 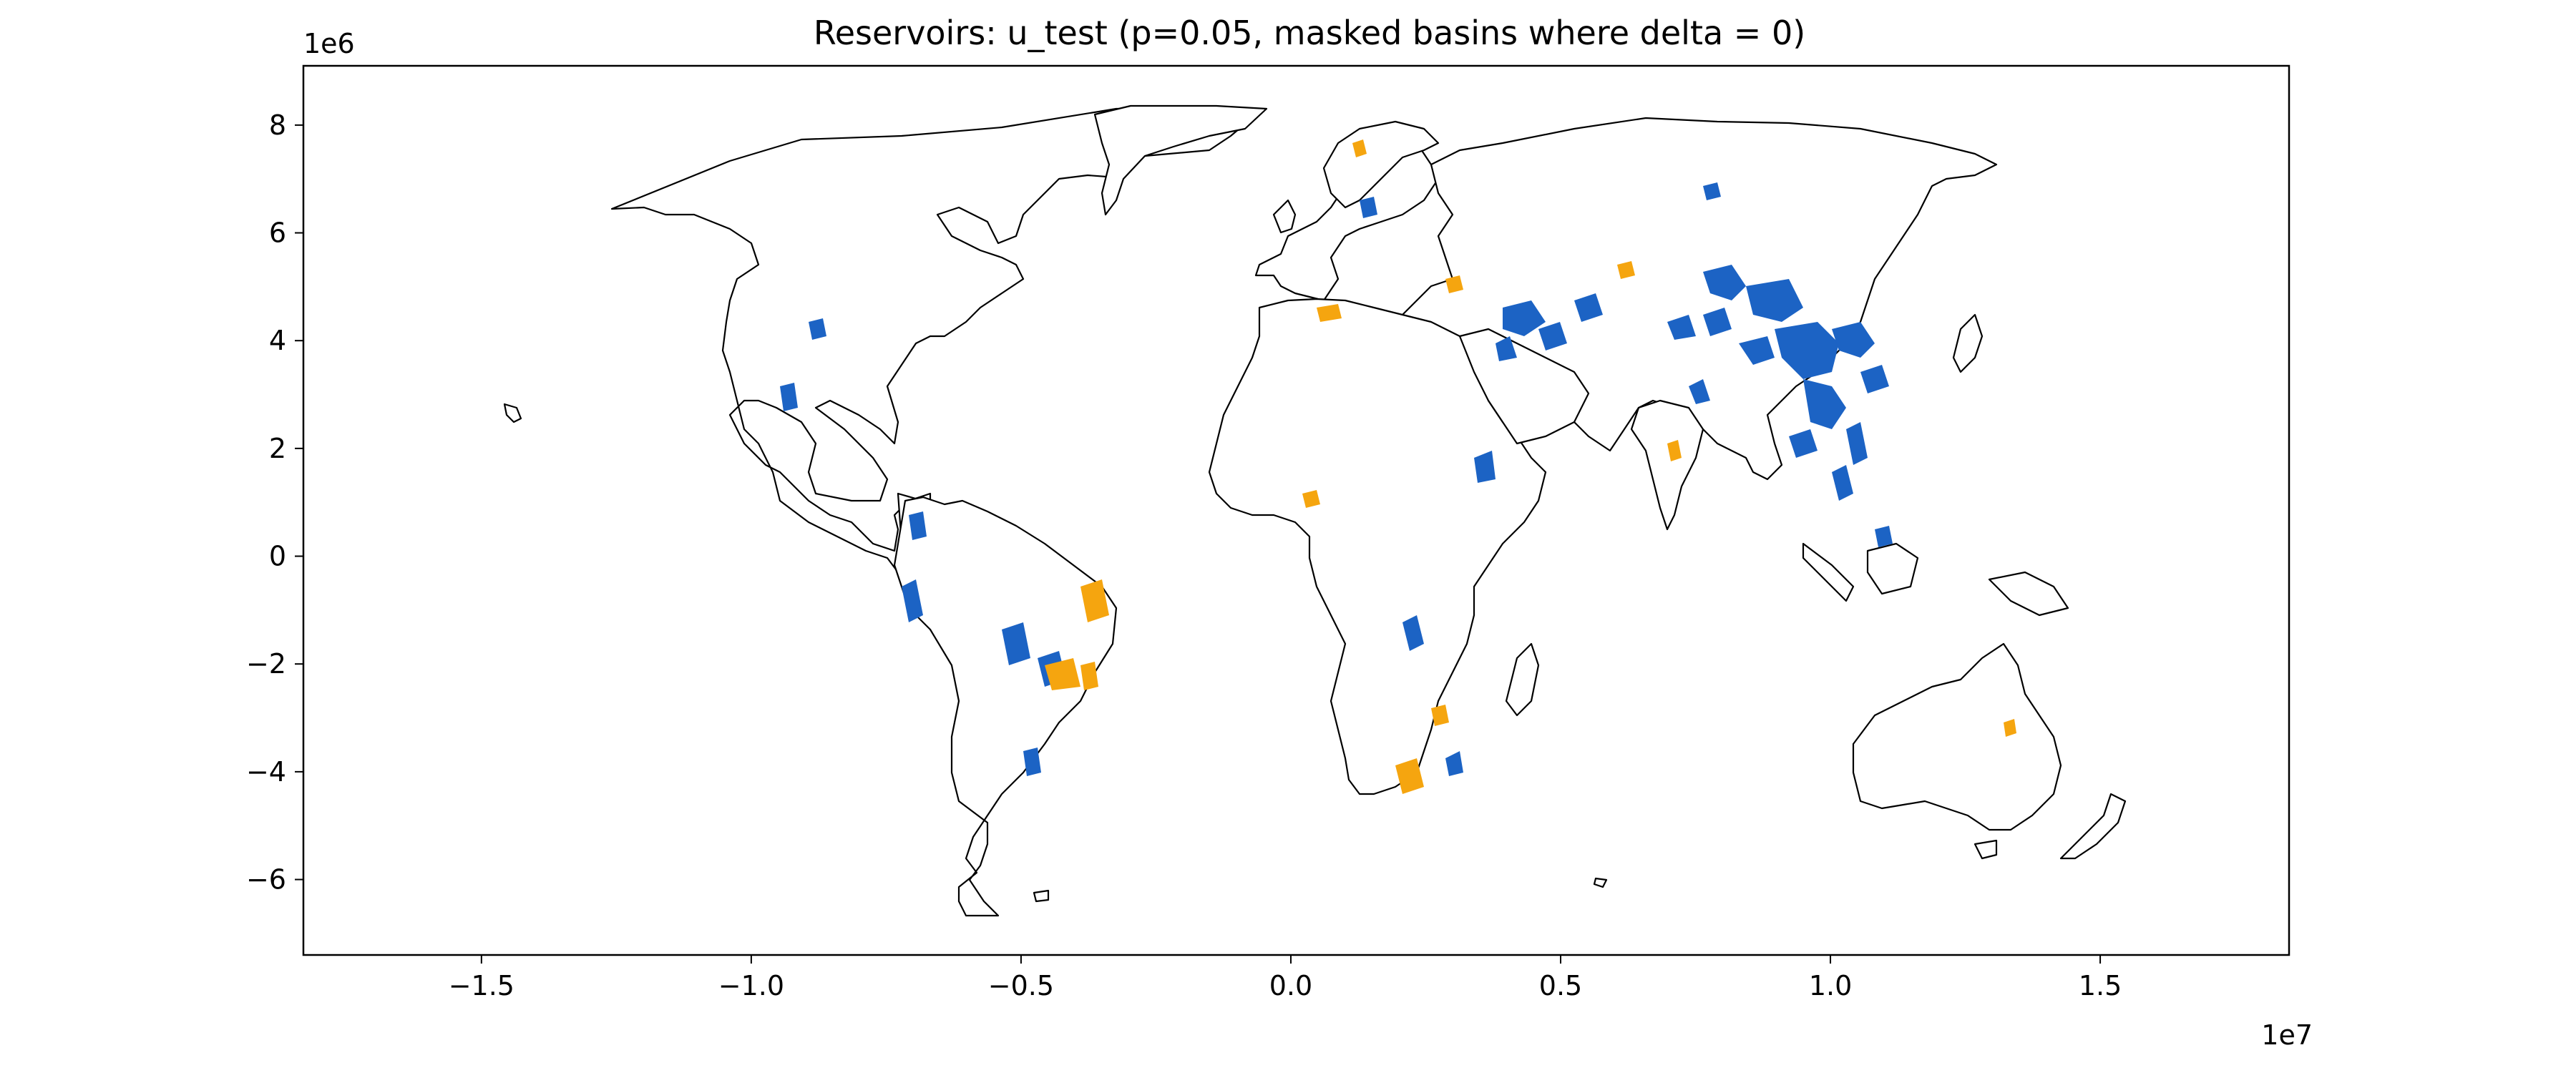 What do you see at coordinates (329, 43) in the screenshot?
I see `y-offset-label: 1e6` at bounding box center [329, 43].